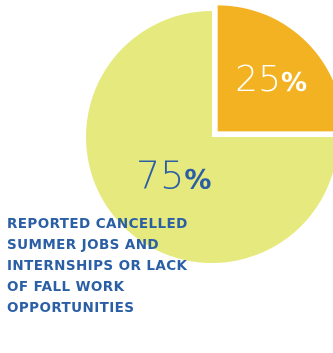 The image size is (333, 353). I want to click on slice-label-25: 25%, so click(271, 79).